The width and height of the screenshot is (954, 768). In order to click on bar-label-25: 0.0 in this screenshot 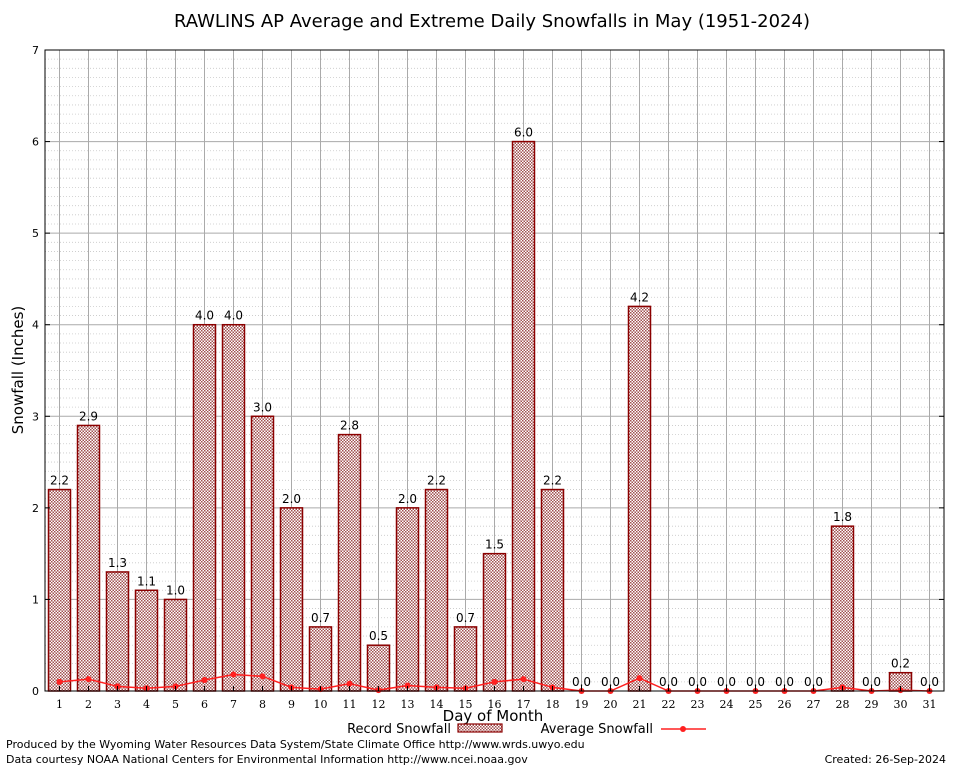, I will do `click(755, 682)`.